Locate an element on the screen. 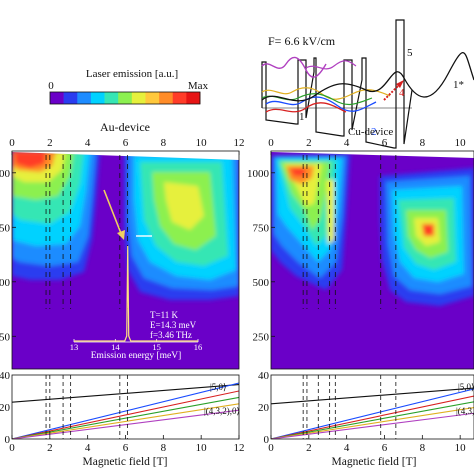 The width and height of the screenshot is (474, 474). colorbar: Laser emission [a.u.] 0 Max is located at coordinates (128, 86).